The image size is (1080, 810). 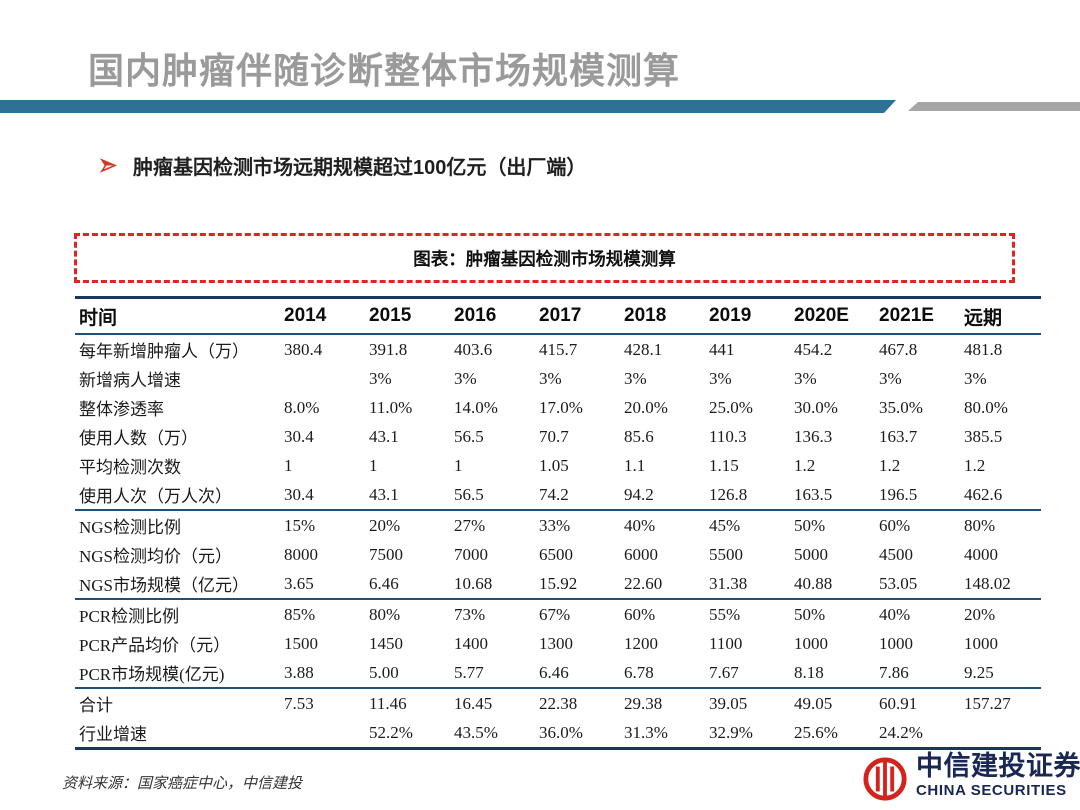 I want to click on cell-value: 8.0%, so click(x=302, y=407).